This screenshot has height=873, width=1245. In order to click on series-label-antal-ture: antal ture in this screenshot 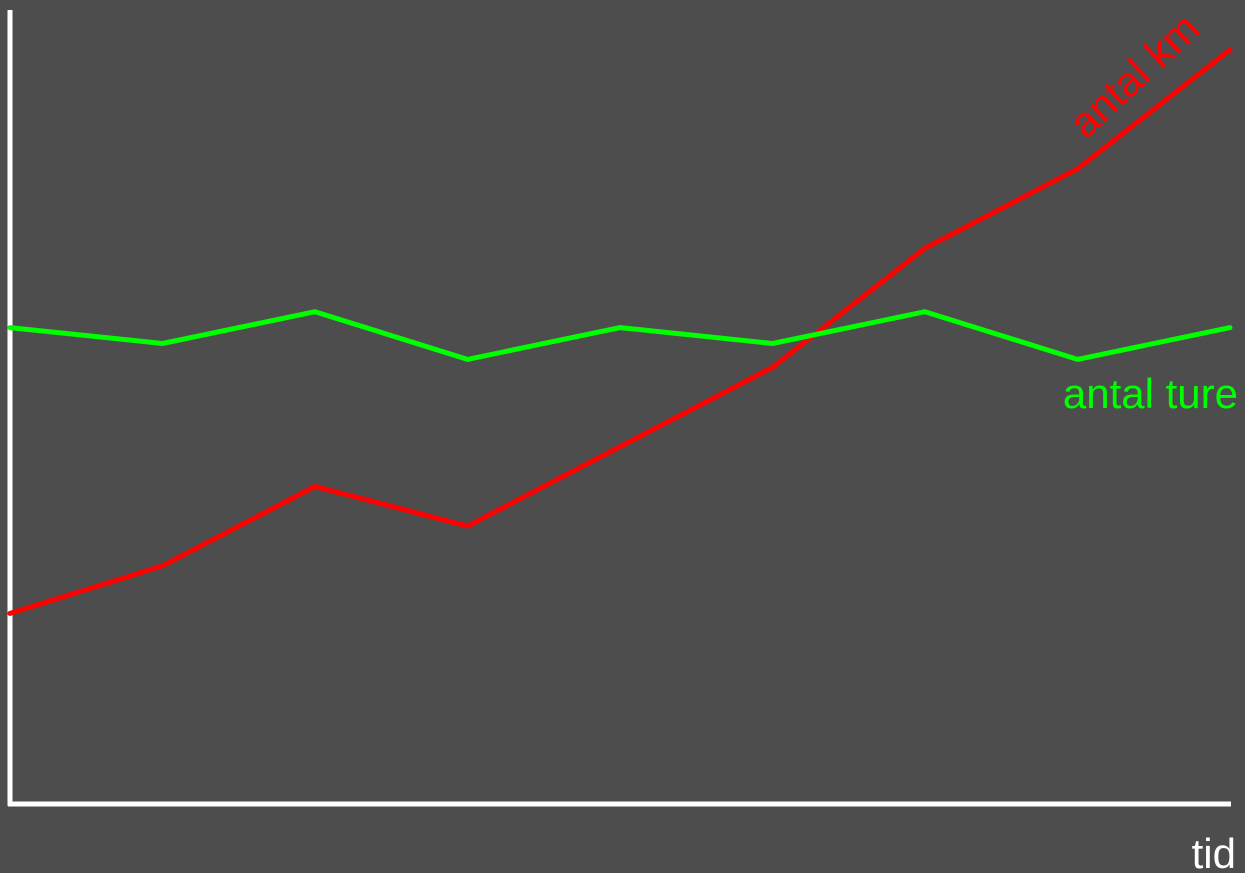, I will do `click(1150, 393)`.